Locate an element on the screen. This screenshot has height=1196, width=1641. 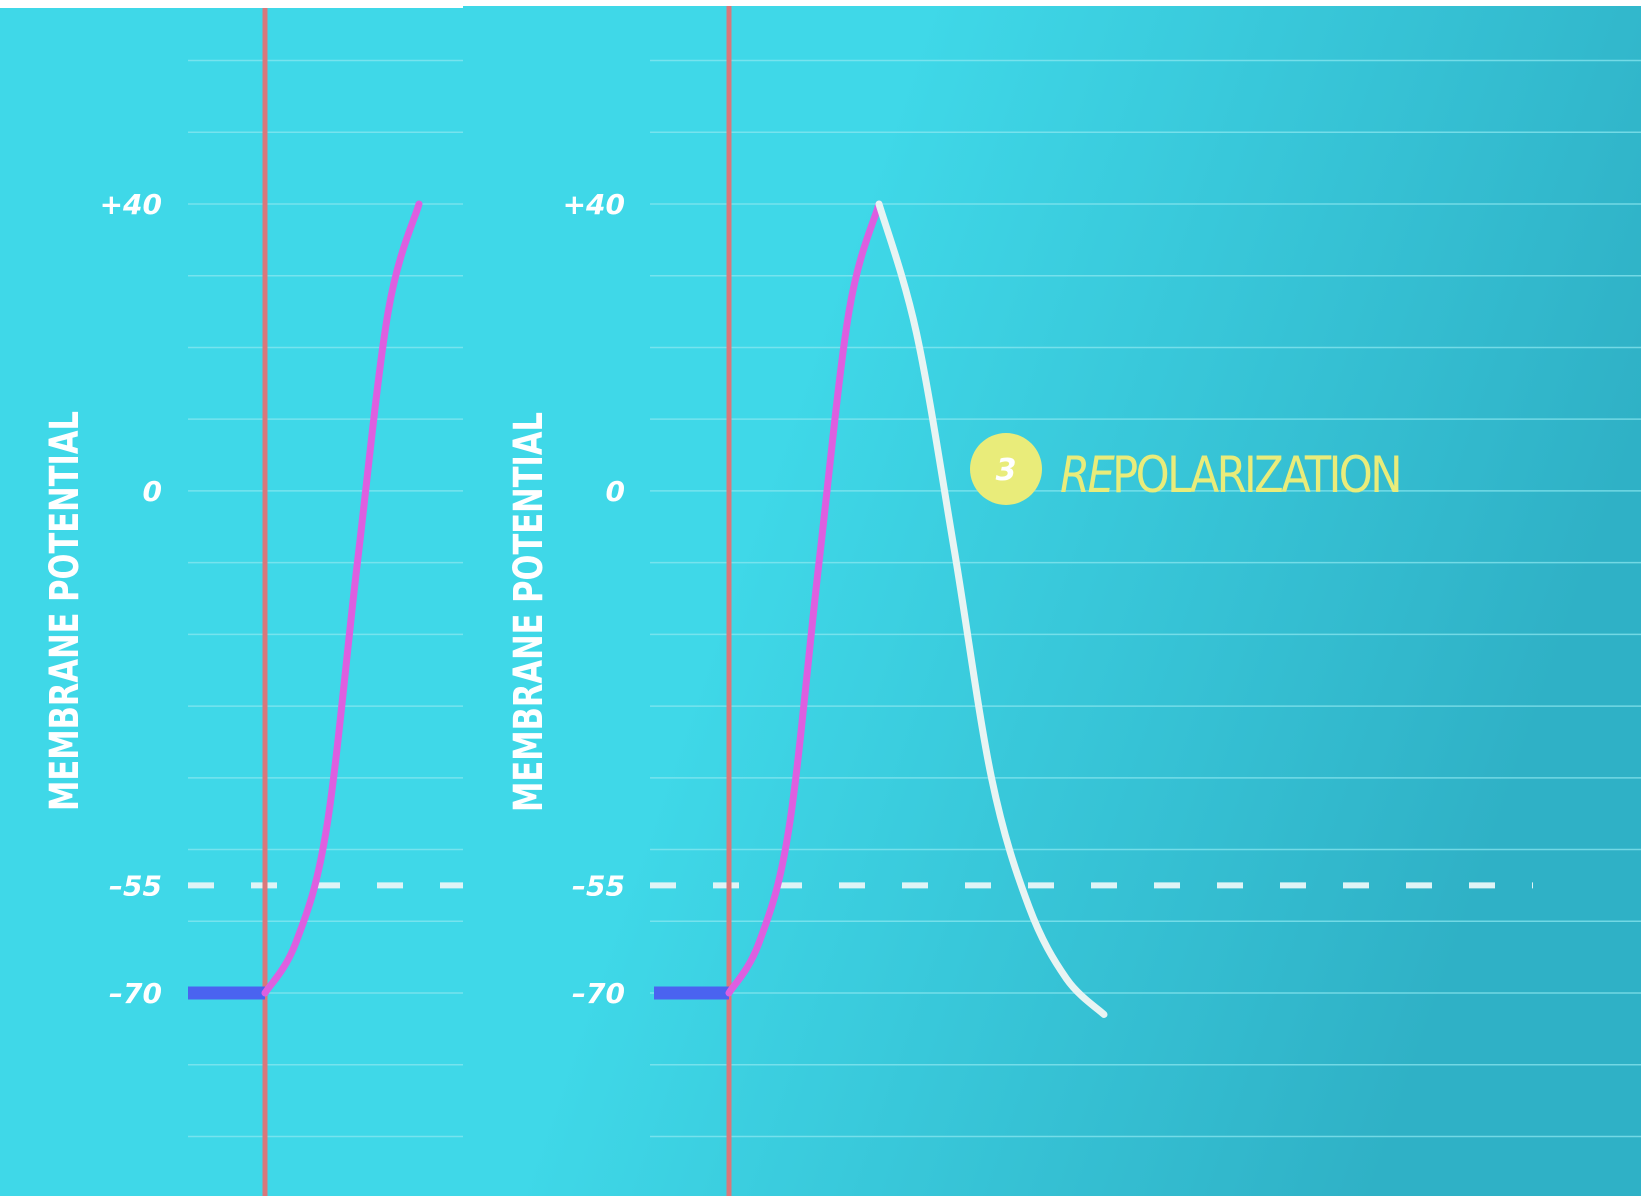
annotation-label: REPOLARIZATION is located at coordinates (1230, 475).